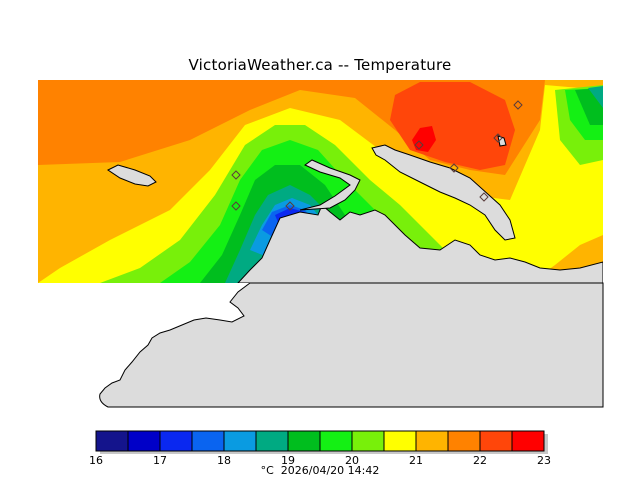  I want to click on footer-caption: °C 2026/04/20 14:42, so click(320, 470).